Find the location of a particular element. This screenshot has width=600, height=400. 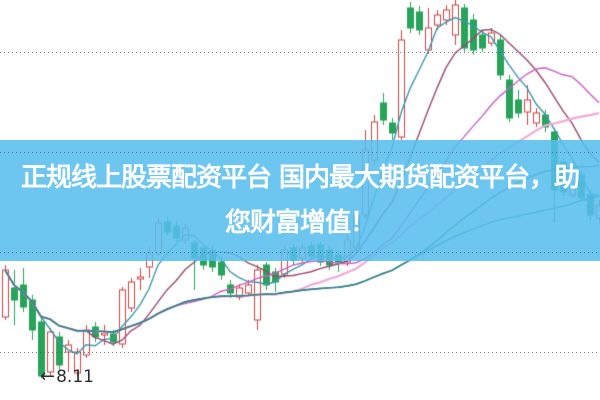

left-arrow-icon: ← is located at coordinates (48, 376).